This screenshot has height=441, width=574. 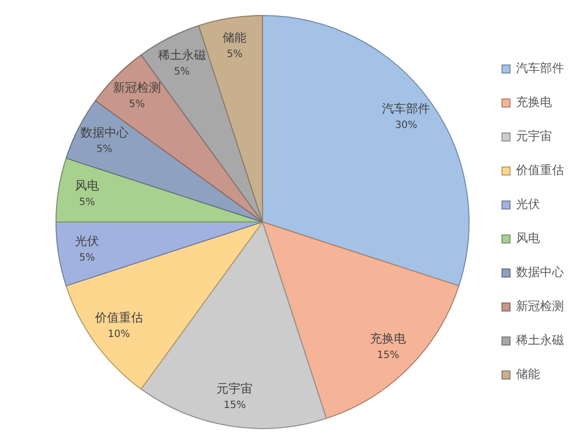 I want to click on slice-label: 储能, so click(x=234, y=37).